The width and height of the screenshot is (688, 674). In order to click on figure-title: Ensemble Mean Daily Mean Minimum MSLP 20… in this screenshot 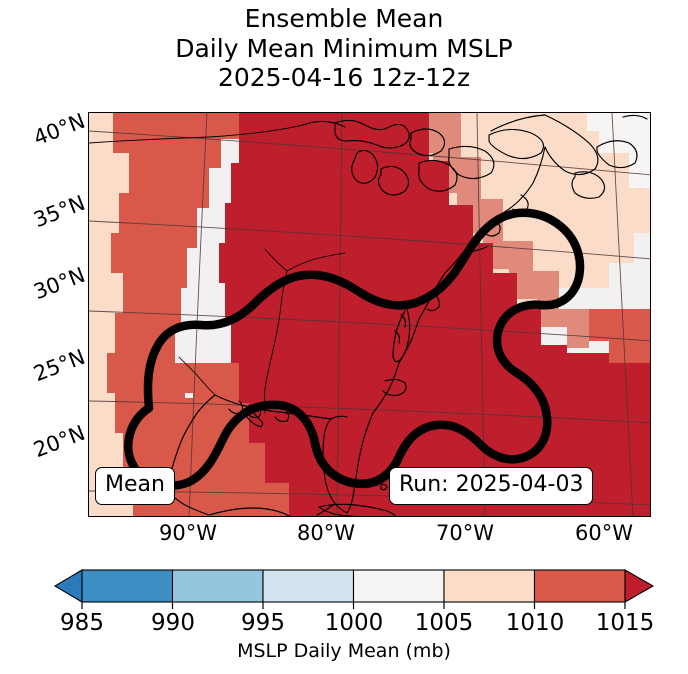, I will do `click(344, 48)`.